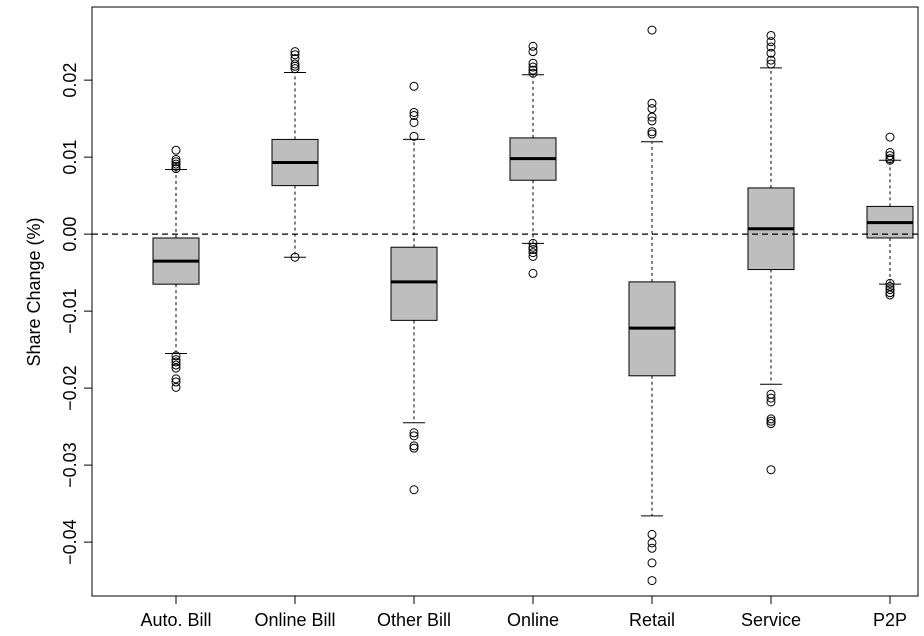  I want to click on x-tick-label: Other Bill, so click(414, 620).